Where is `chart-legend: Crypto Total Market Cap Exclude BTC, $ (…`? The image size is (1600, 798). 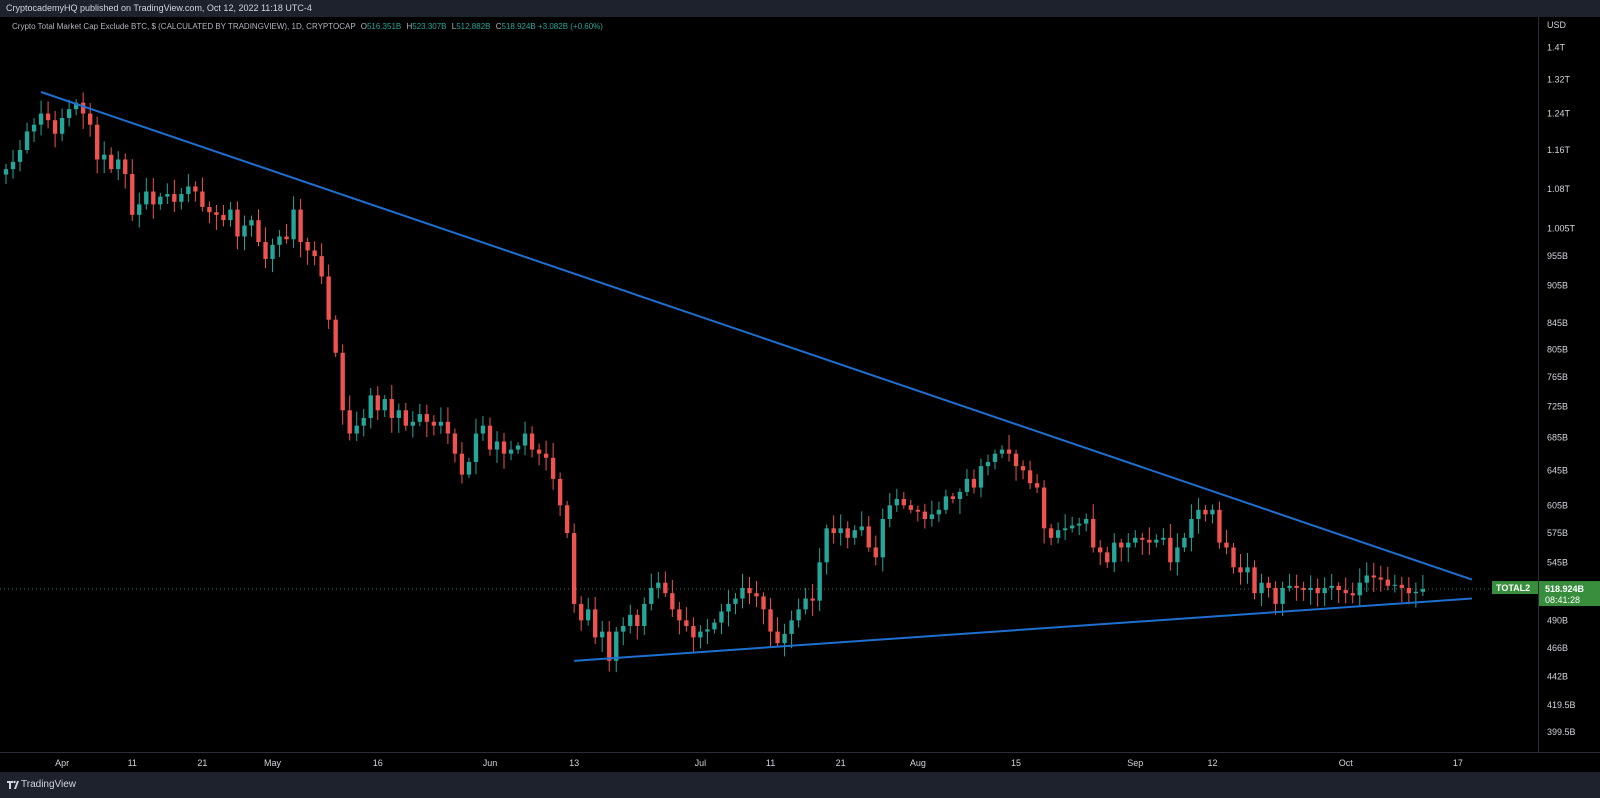
chart-legend: Crypto Total Market Cap Exclude BTC, $ (… is located at coordinates (307, 26).